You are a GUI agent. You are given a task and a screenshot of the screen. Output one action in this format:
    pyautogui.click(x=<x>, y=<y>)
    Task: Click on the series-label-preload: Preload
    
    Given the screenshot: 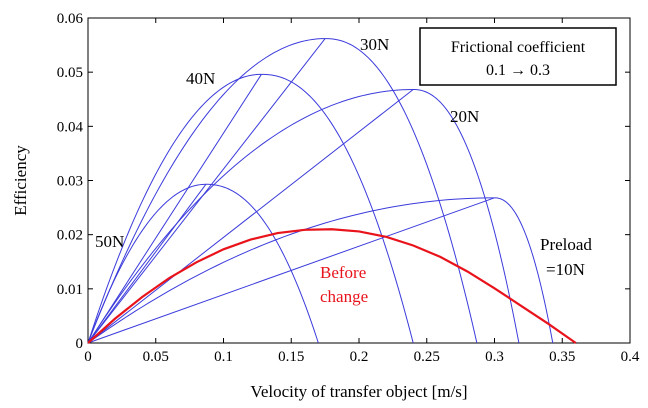 What is the action you would take?
    pyautogui.click(x=566, y=244)
    